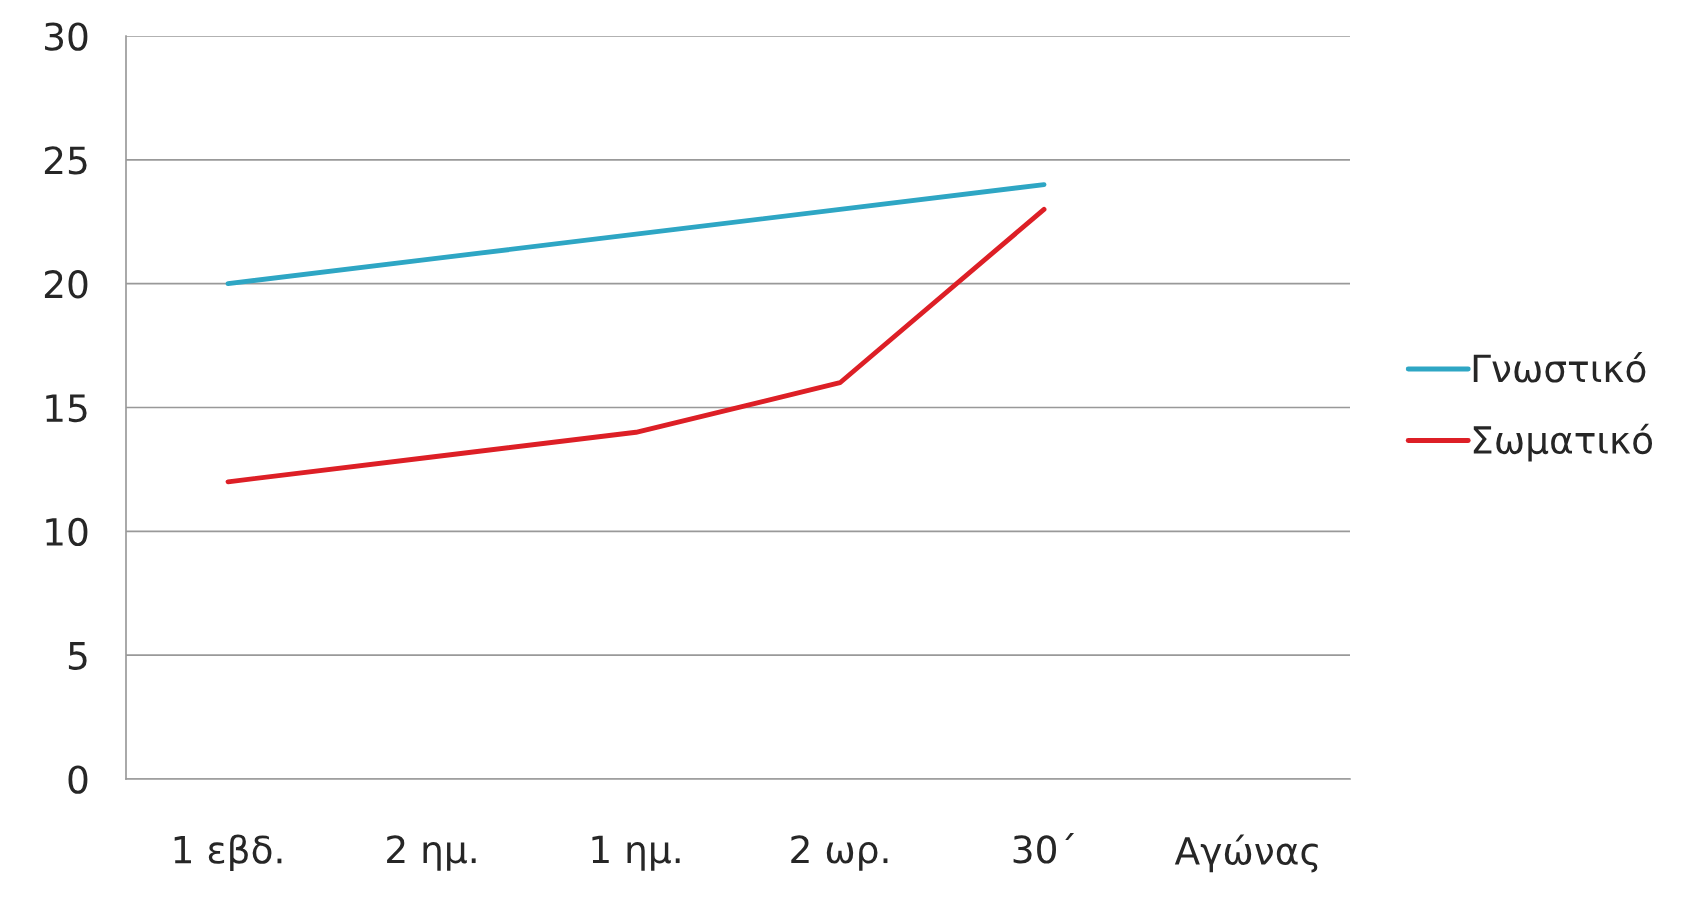 The width and height of the screenshot is (1704, 900). What do you see at coordinates (66, 284) in the screenshot?
I see `y-tick-label: 20` at bounding box center [66, 284].